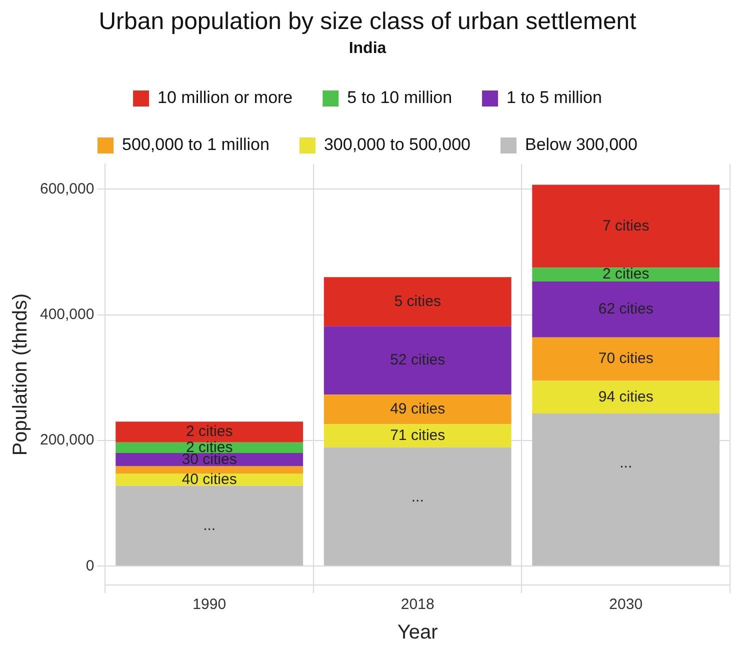  Describe the element at coordinates (67, 189) in the screenshot. I see `y-tick-label: 600,000` at that location.